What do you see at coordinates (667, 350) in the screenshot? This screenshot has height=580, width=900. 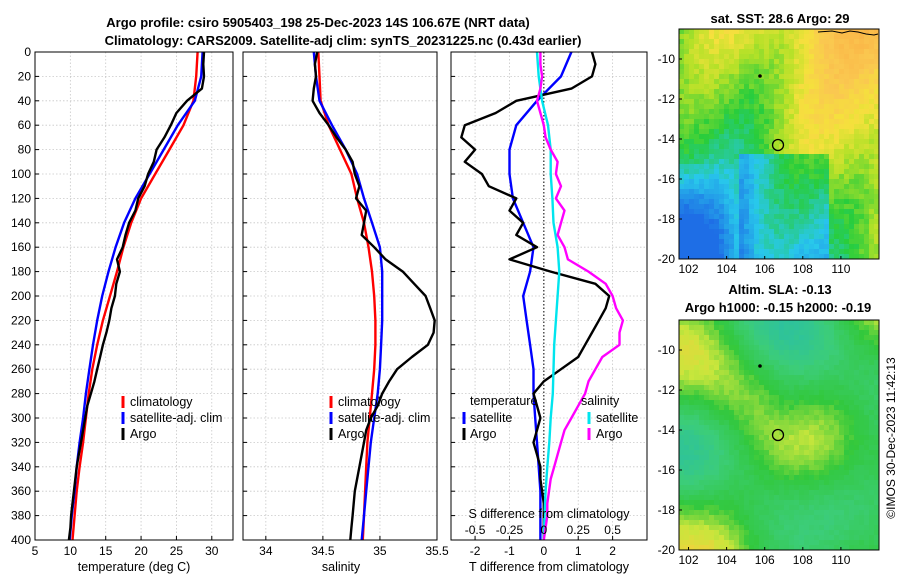 I see `map-y-tick-label: -10` at bounding box center [667, 350].